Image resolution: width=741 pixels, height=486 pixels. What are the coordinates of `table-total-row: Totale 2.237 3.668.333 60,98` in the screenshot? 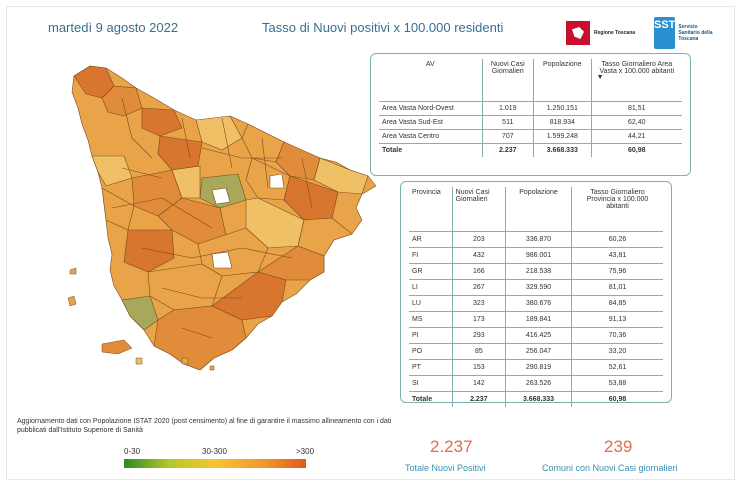 It's located at (530, 150).